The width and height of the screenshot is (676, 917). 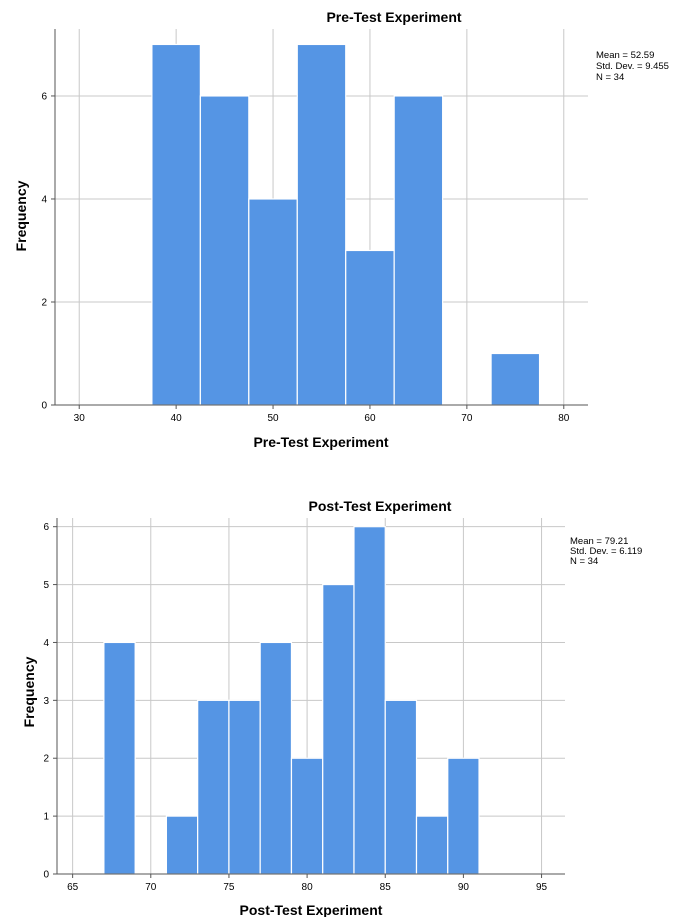 What do you see at coordinates (320, 442) in the screenshot?
I see `x-axis-label: Pre-Test Experiment` at bounding box center [320, 442].